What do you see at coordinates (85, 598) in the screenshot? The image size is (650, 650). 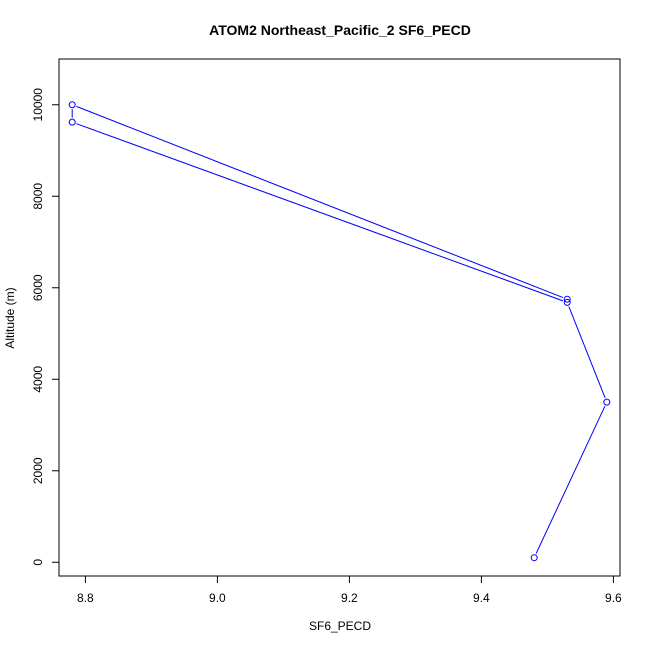 I see `x-tick-label: 8.8` at bounding box center [85, 598].